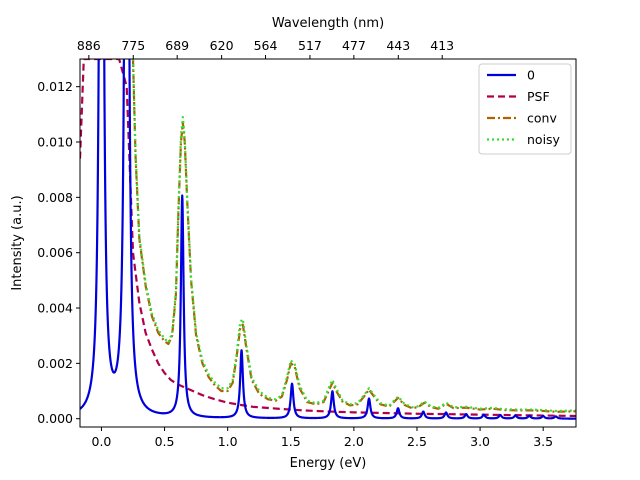 The height and width of the screenshot is (480, 640). I want to click on x-tick-label: 1.5, so click(291, 441).